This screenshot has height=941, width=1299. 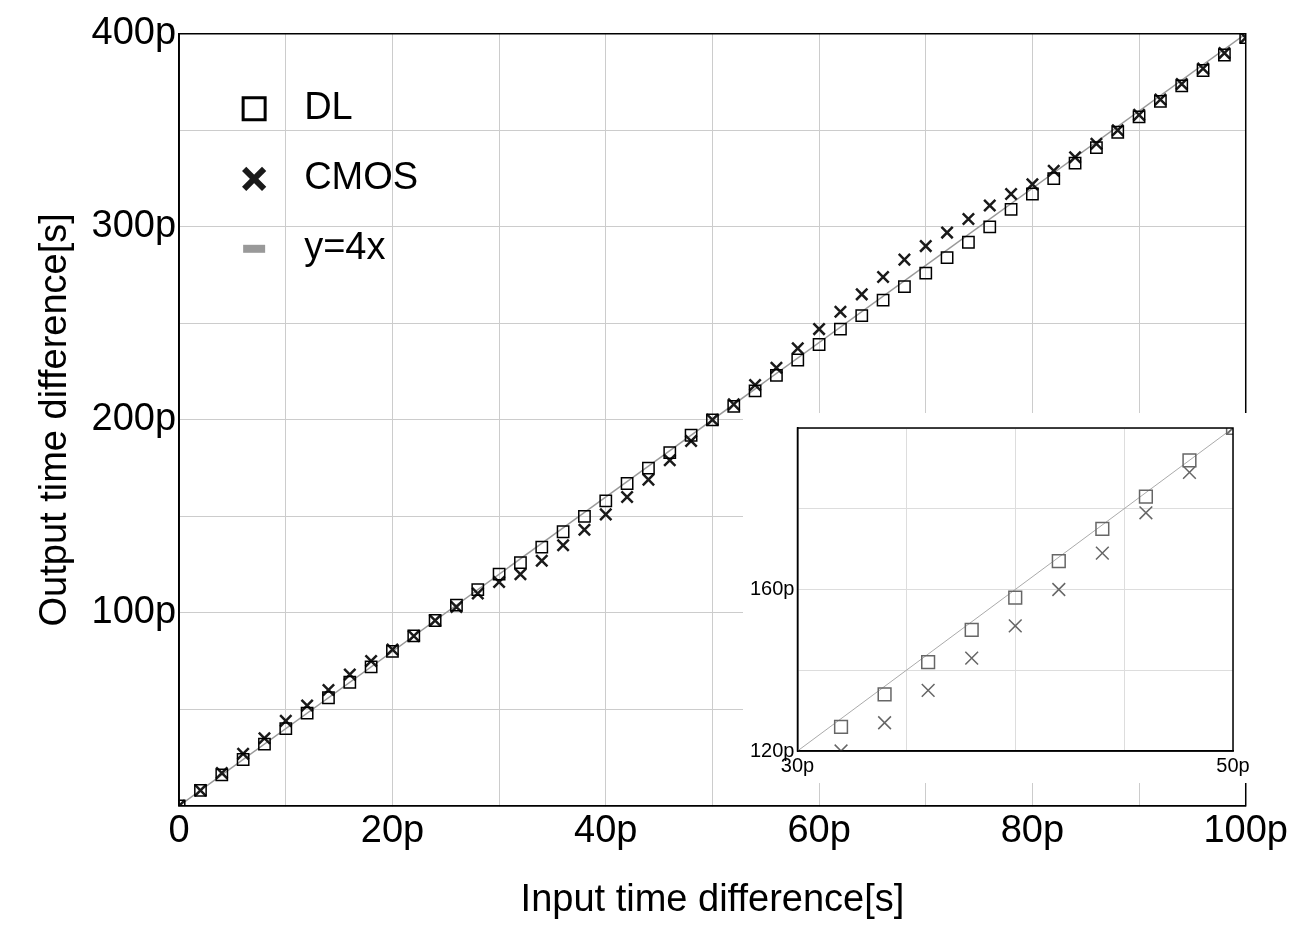 I want to click on x-axis-title: Input time difference[s], so click(x=712, y=897).